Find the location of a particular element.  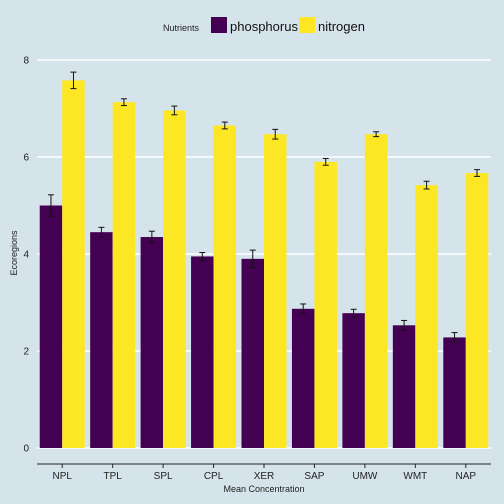

y-tick-label: 4 is located at coordinates (26, 255).